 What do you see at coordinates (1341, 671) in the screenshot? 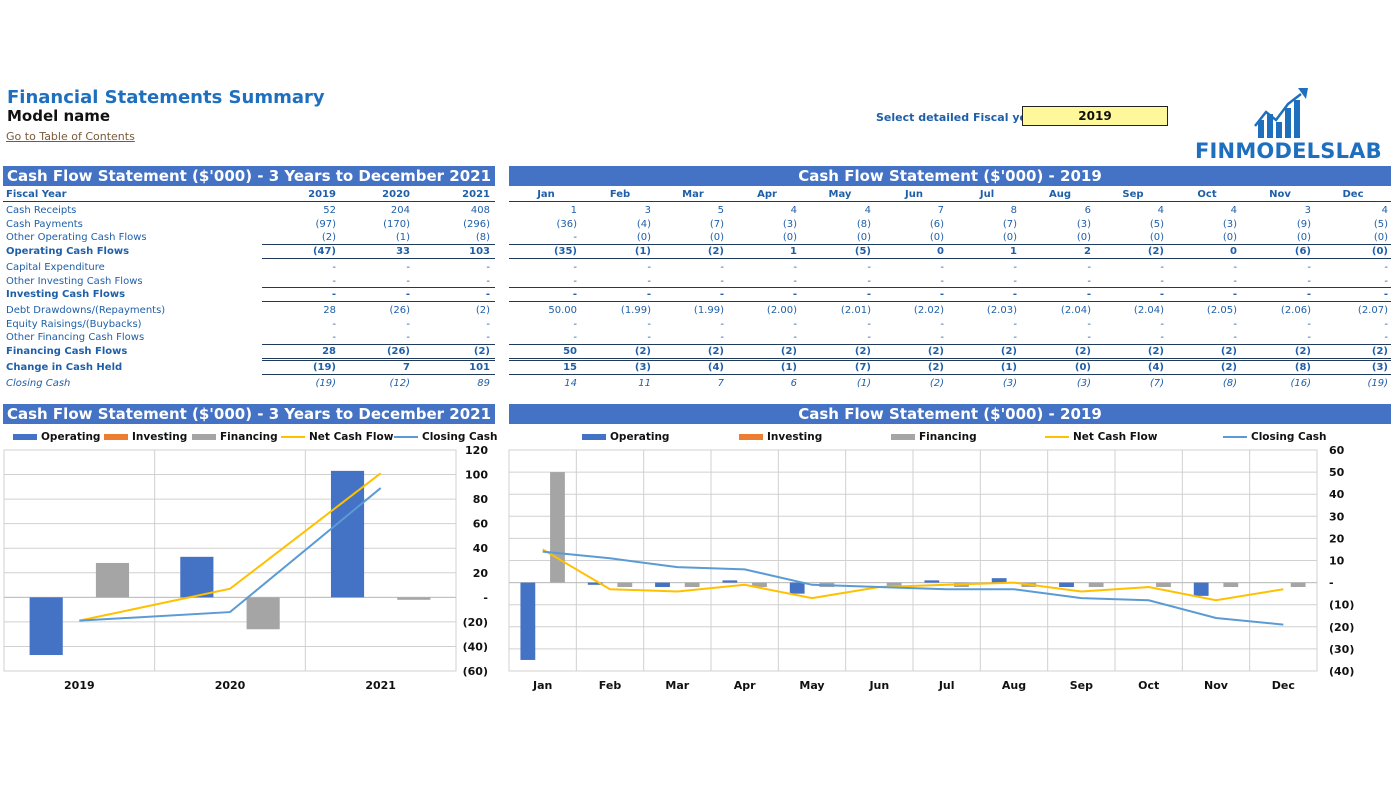
I see `y-tick-label: (40)` at bounding box center [1341, 671].